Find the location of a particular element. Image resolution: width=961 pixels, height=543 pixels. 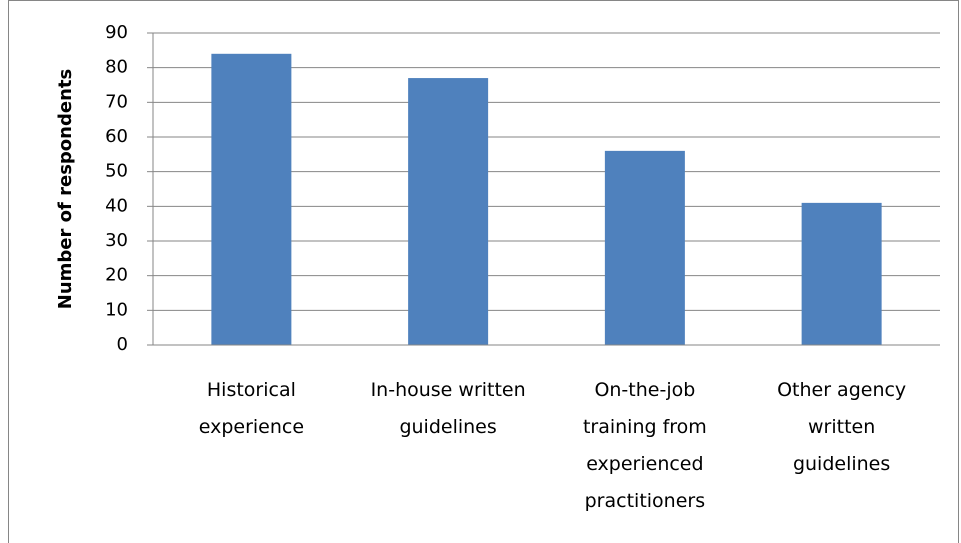

y-tick-label: 80 is located at coordinates (116, 67).